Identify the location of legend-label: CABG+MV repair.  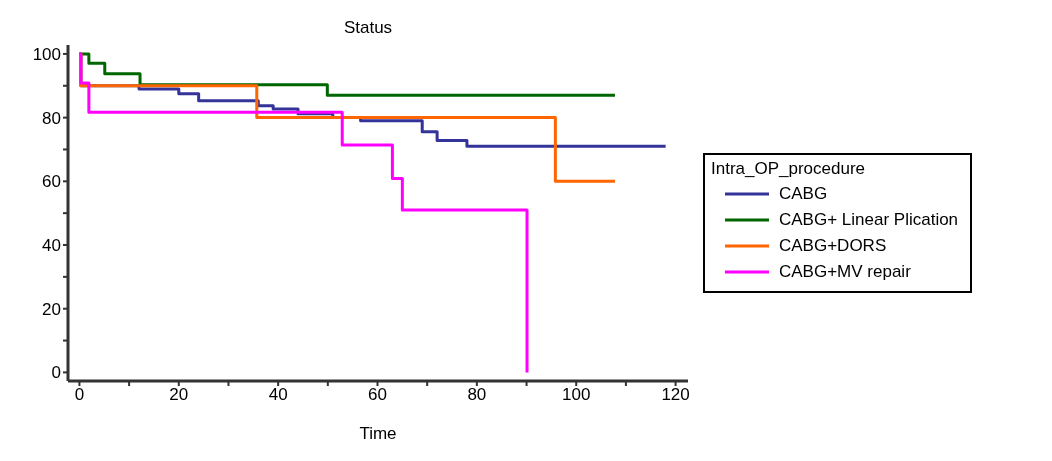
(845, 272).